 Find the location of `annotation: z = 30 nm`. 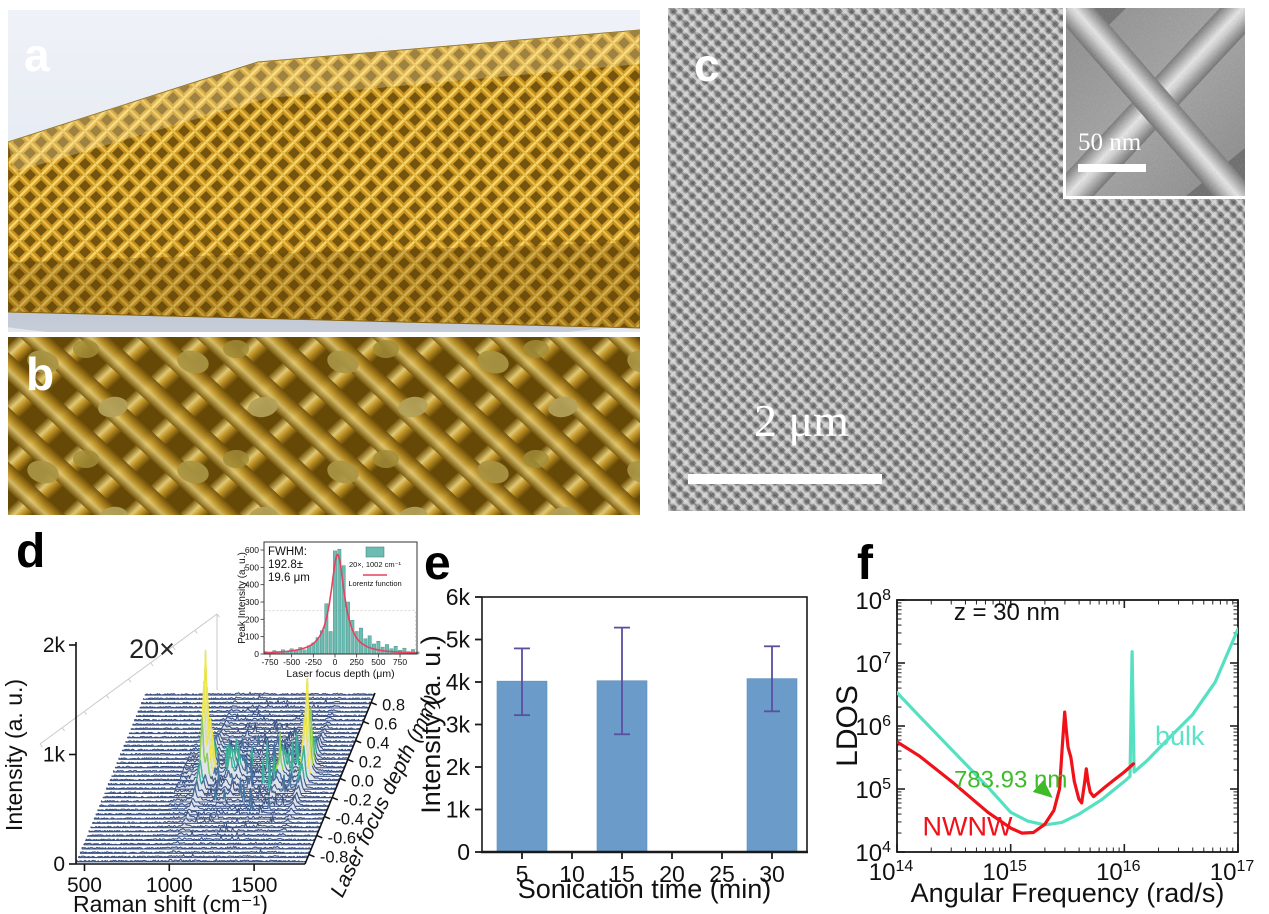

annotation: z = 30 nm is located at coordinates (1007, 612).